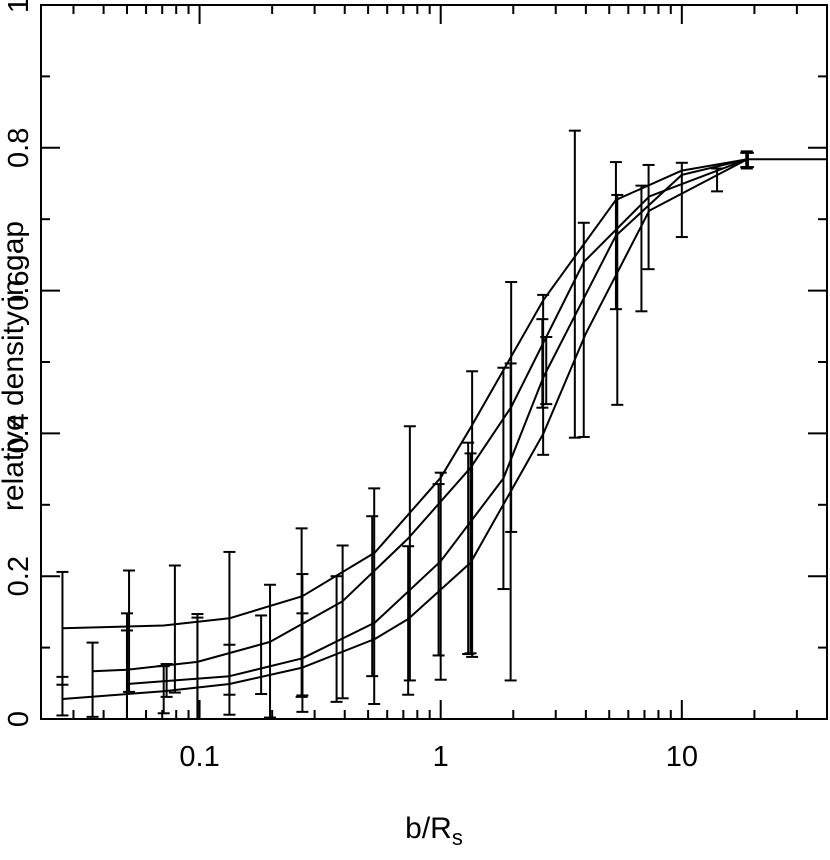 Image resolution: width=830 pixels, height=860 pixels. What do you see at coordinates (19, 290) in the screenshot?
I see `y-tick-label: 0.6` at bounding box center [19, 290].